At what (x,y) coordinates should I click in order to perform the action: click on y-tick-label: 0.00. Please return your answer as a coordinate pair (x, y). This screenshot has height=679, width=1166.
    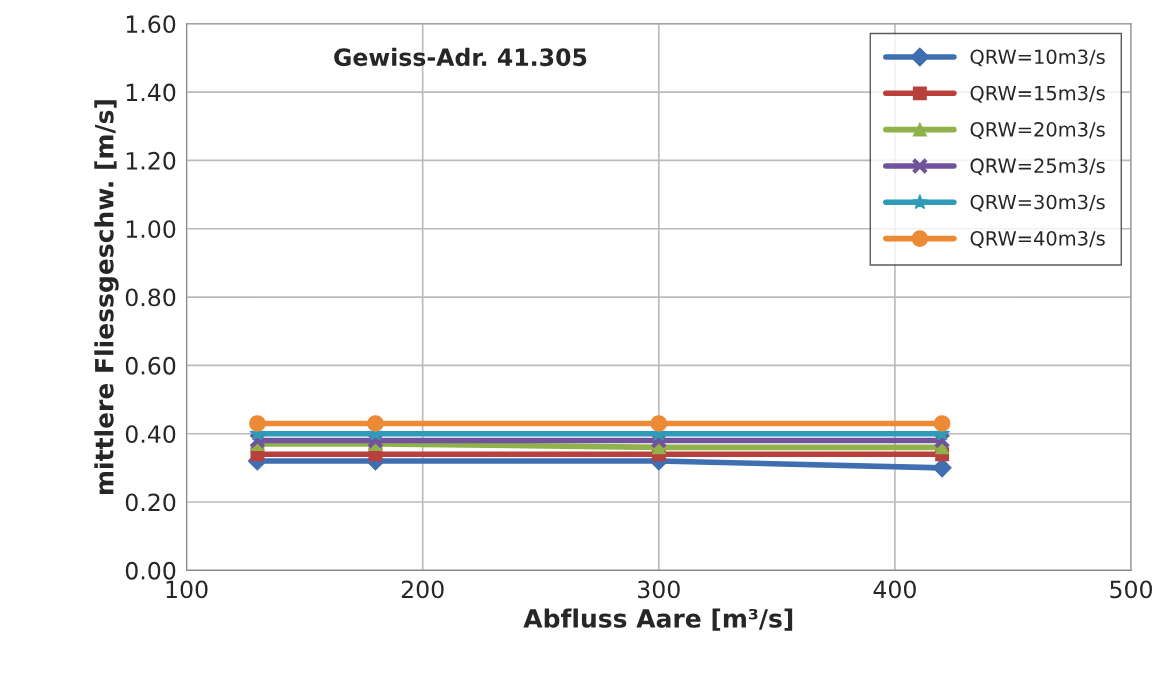
    Looking at the image, I should click on (150, 570).